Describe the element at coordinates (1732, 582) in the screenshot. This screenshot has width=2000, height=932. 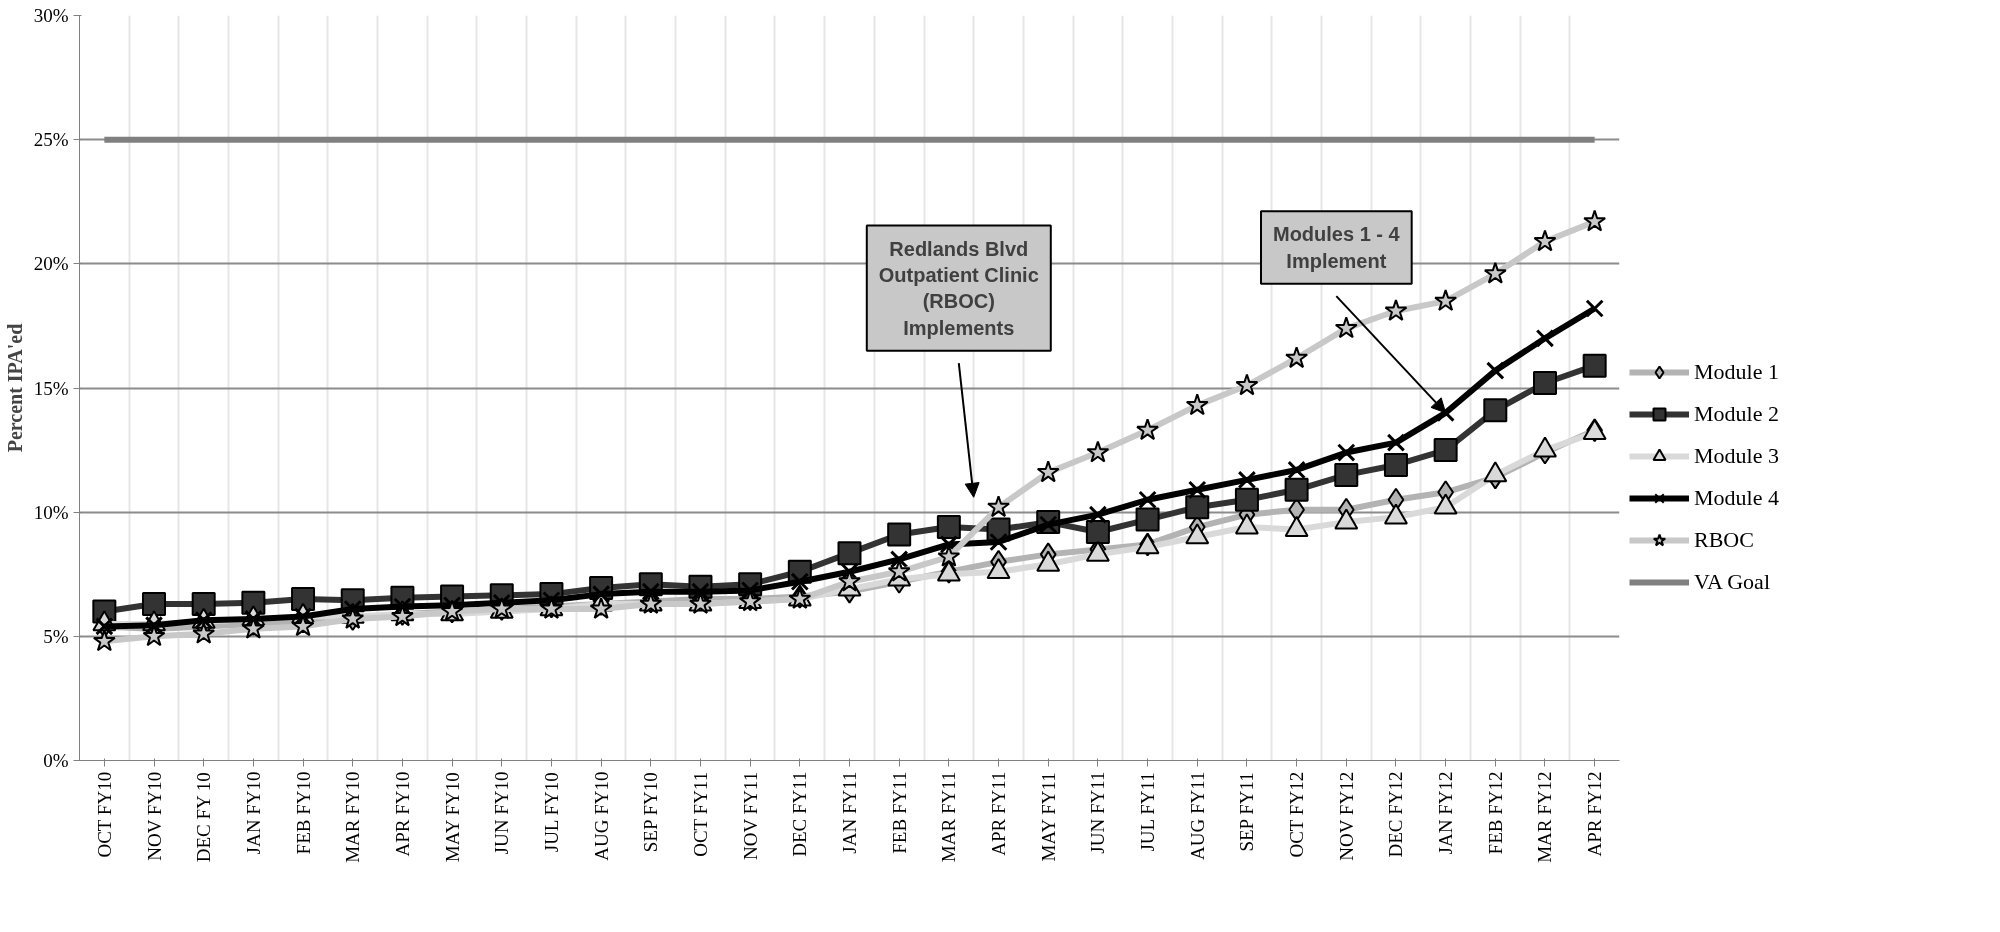
I see `legend-label: VA Goal` at that location.